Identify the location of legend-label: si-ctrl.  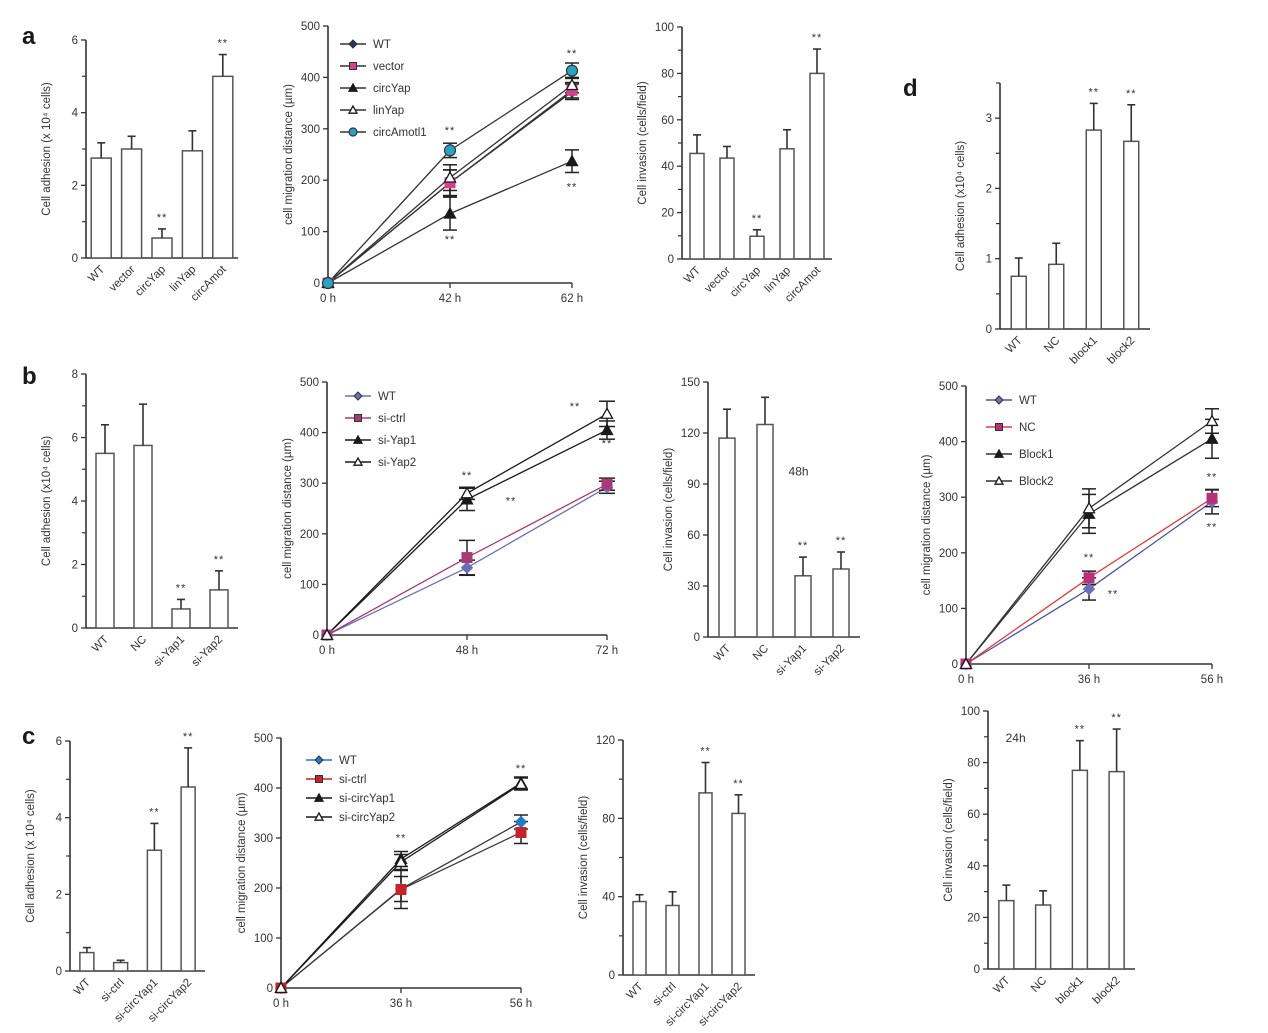
(391, 419).